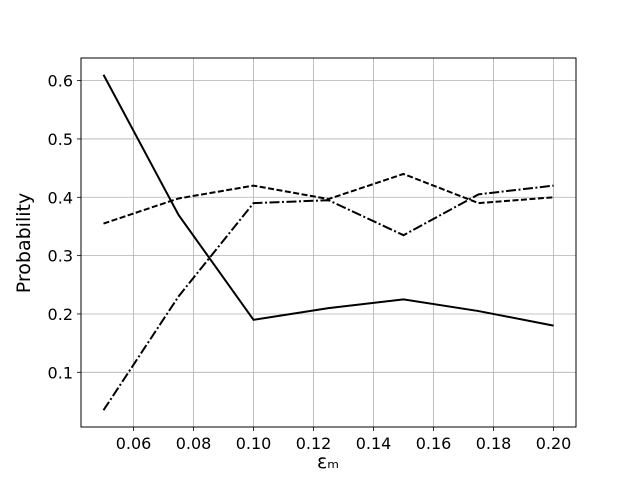  Describe the element at coordinates (494, 443) in the screenshot. I see `x-tick-label: 0.18` at that location.